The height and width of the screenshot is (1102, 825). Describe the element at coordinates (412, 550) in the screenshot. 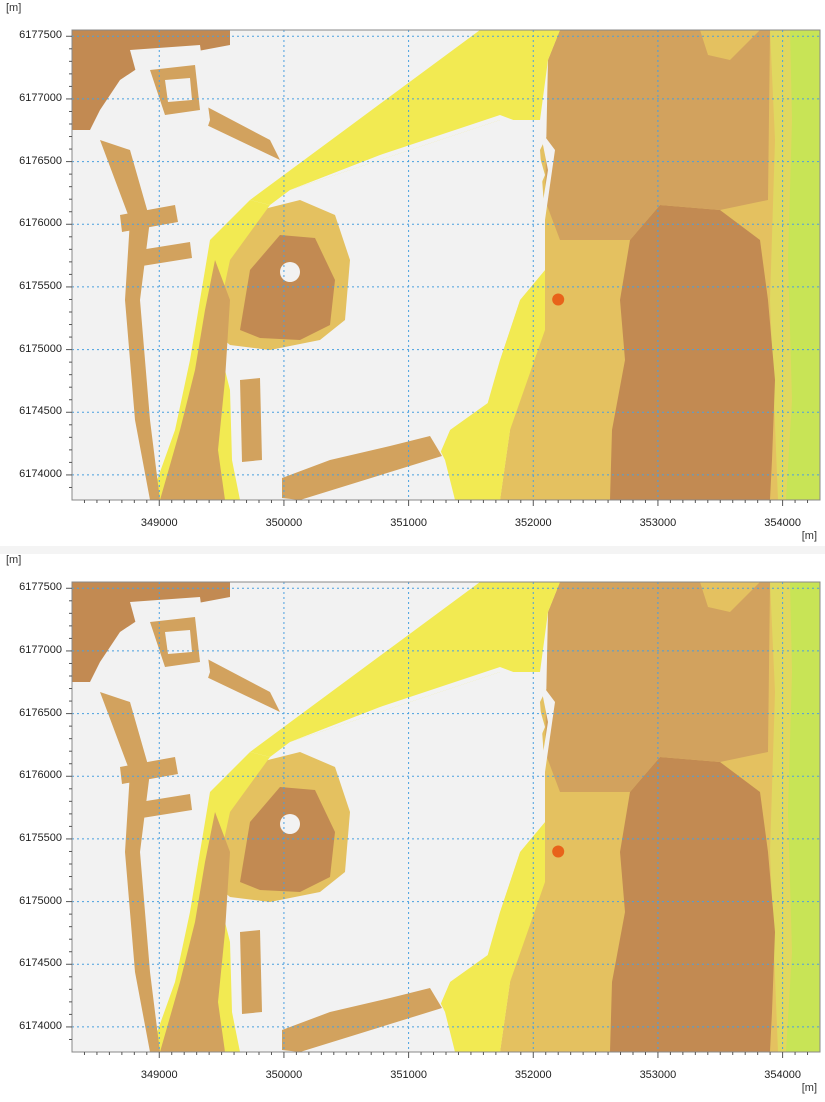

I see `panel-separator` at that location.